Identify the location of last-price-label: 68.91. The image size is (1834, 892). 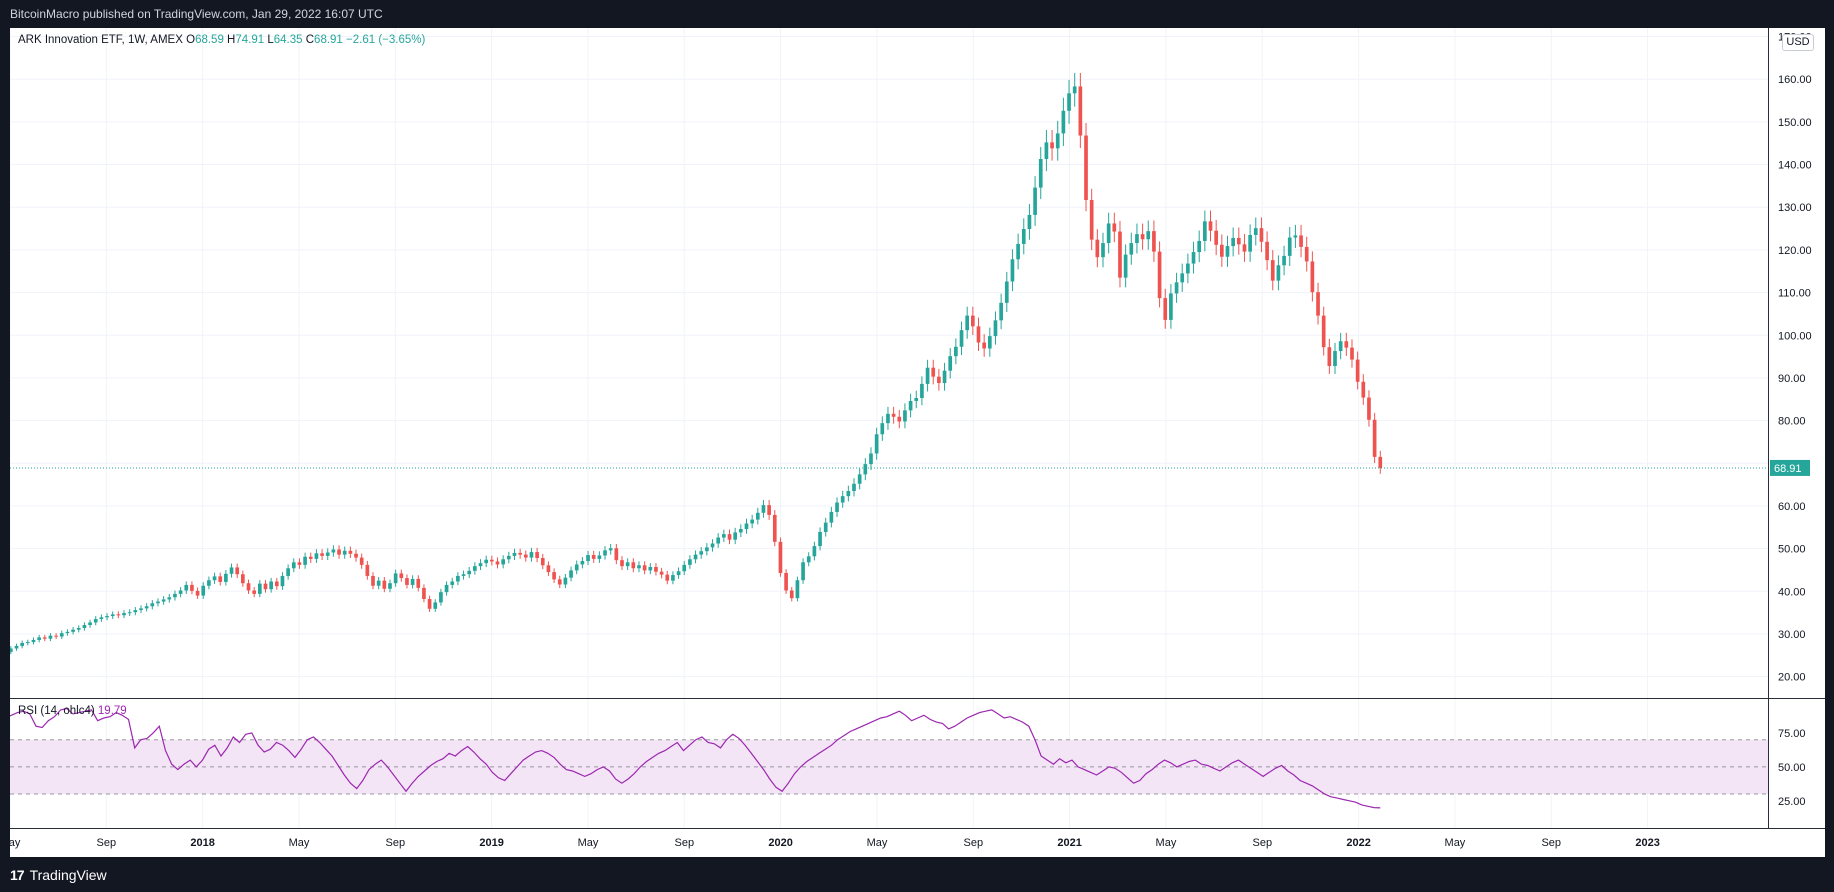
(1788, 469).